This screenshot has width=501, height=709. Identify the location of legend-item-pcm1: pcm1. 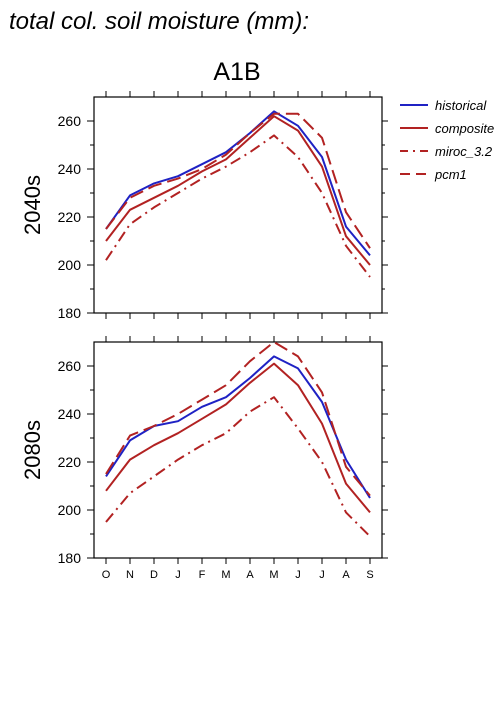
(433, 174).